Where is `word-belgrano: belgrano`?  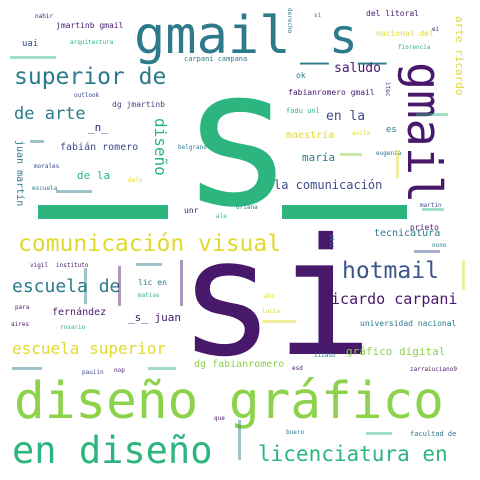 word-belgrano: belgrano is located at coordinates (192, 147).